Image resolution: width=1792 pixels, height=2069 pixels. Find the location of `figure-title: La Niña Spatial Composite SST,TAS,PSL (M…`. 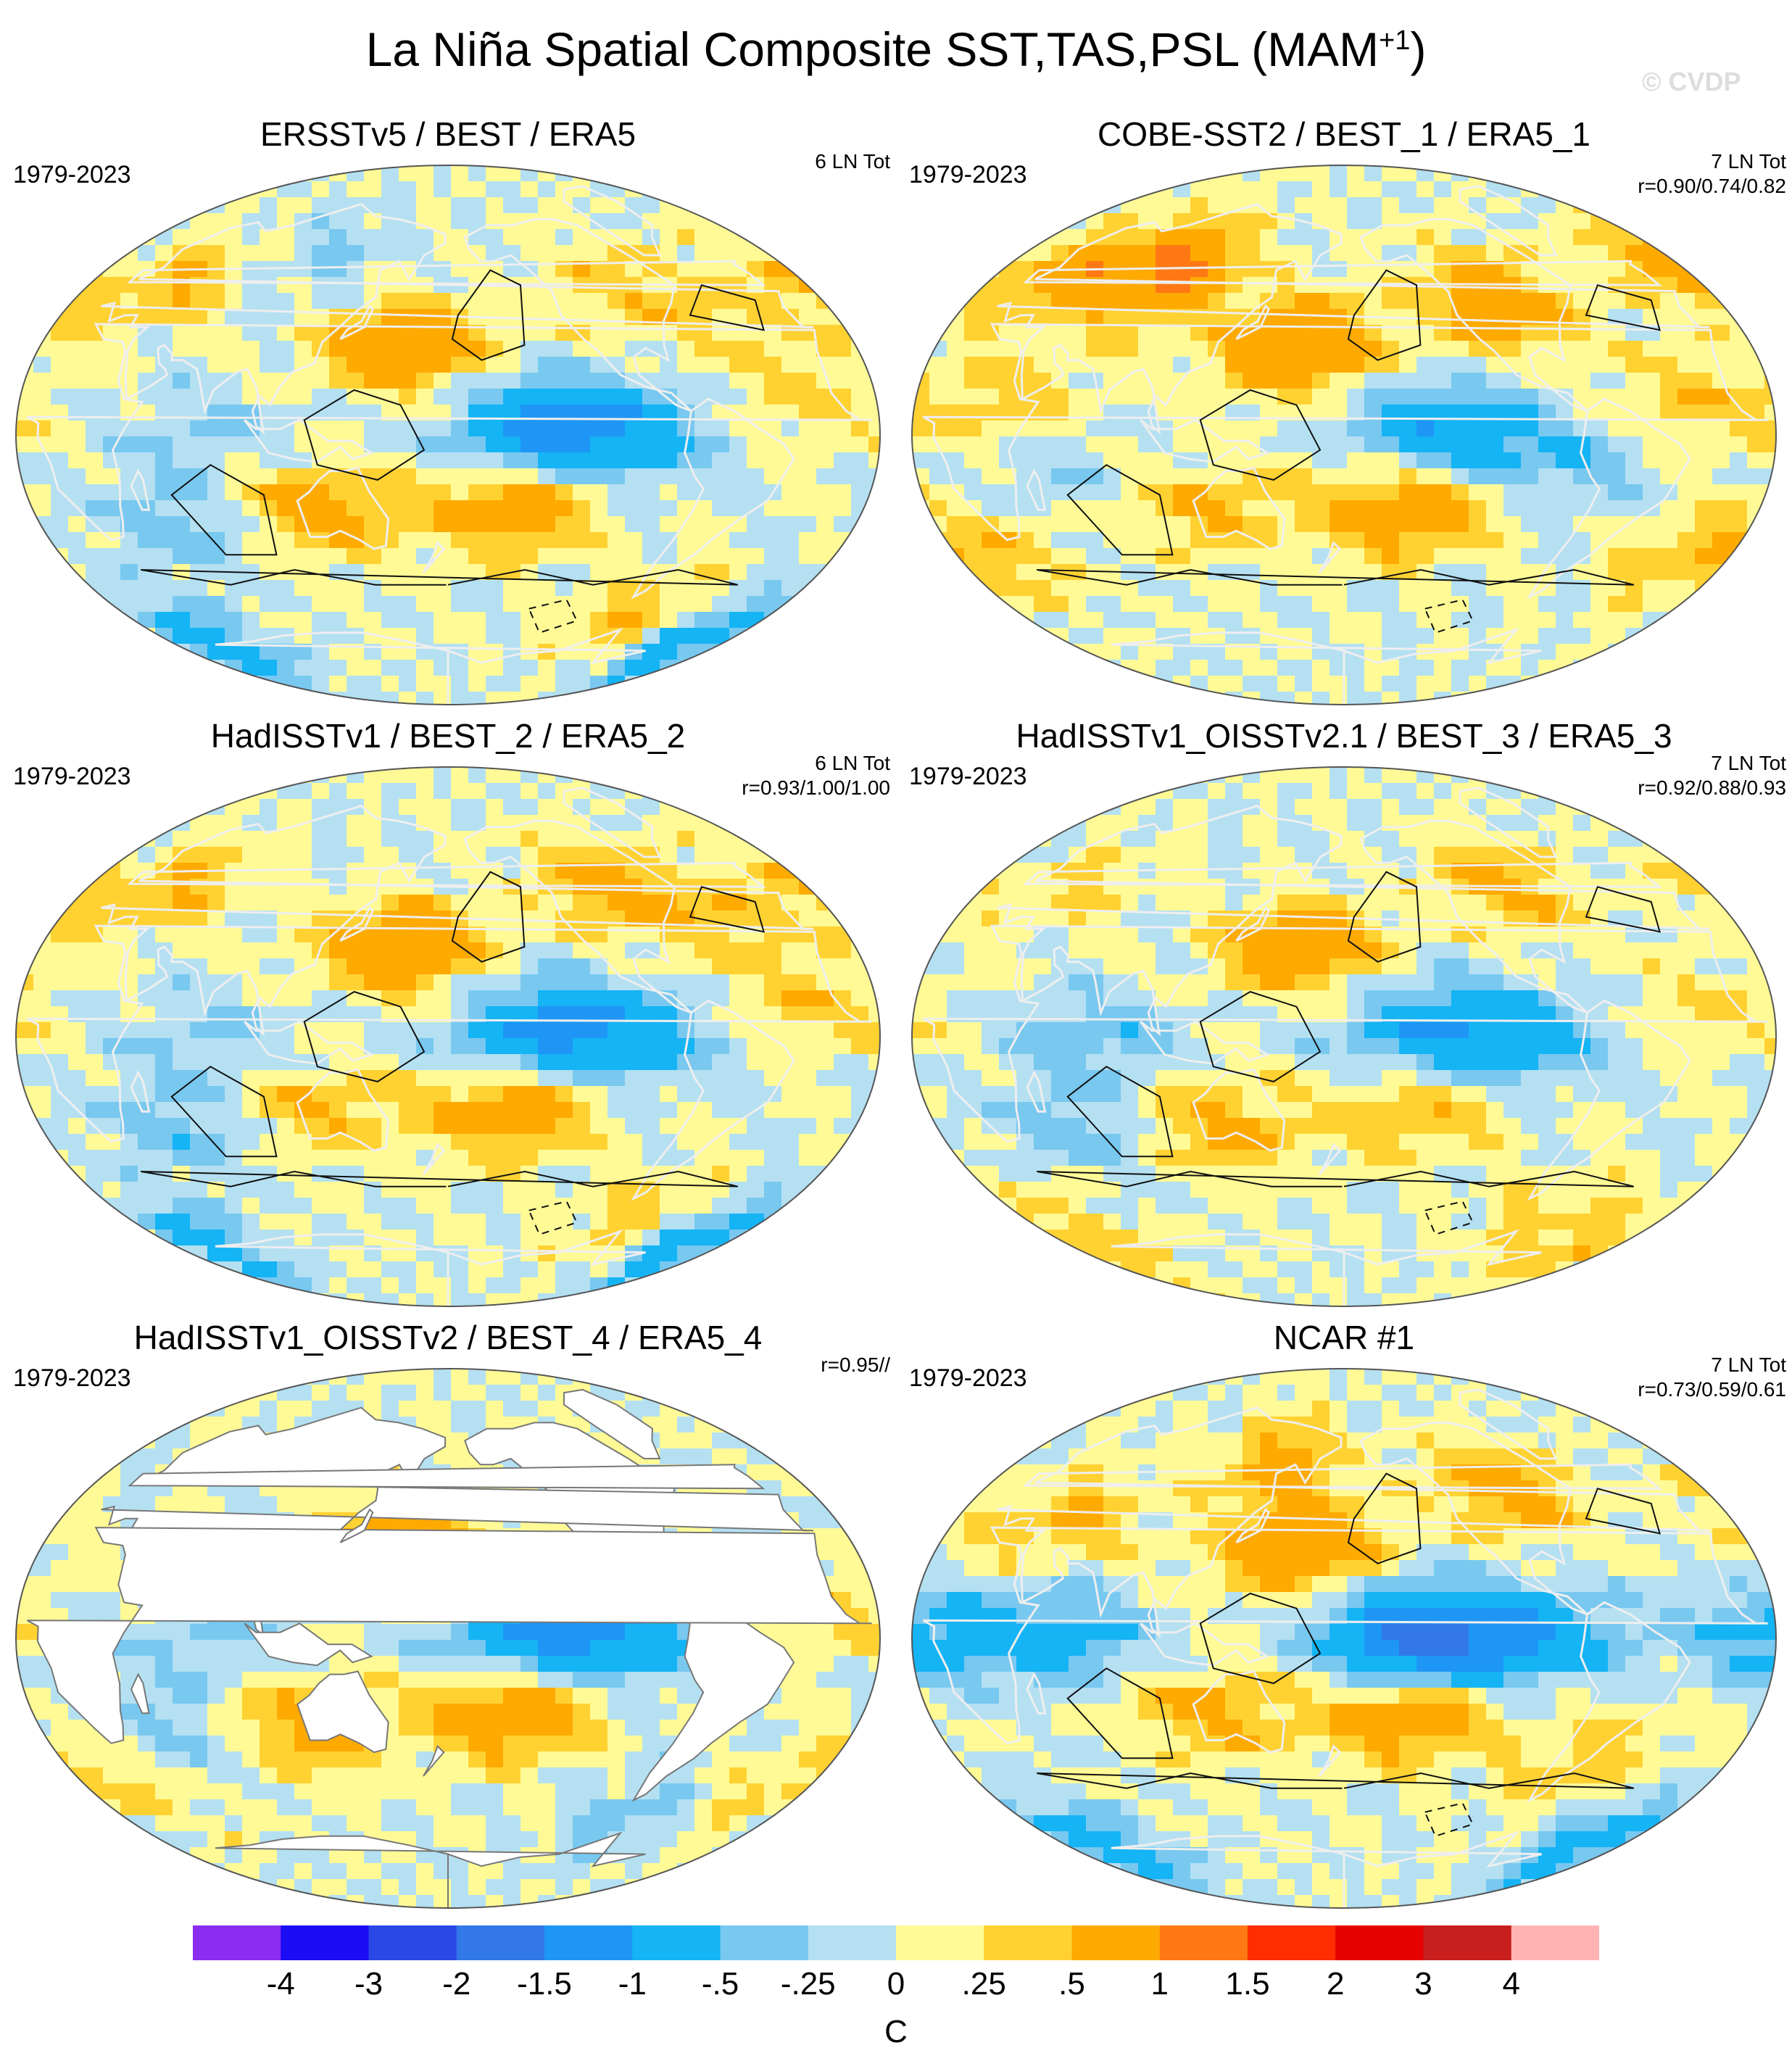

figure-title: La Niña Spatial Composite SST,TAS,PSL (M… is located at coordinates (896, 49).